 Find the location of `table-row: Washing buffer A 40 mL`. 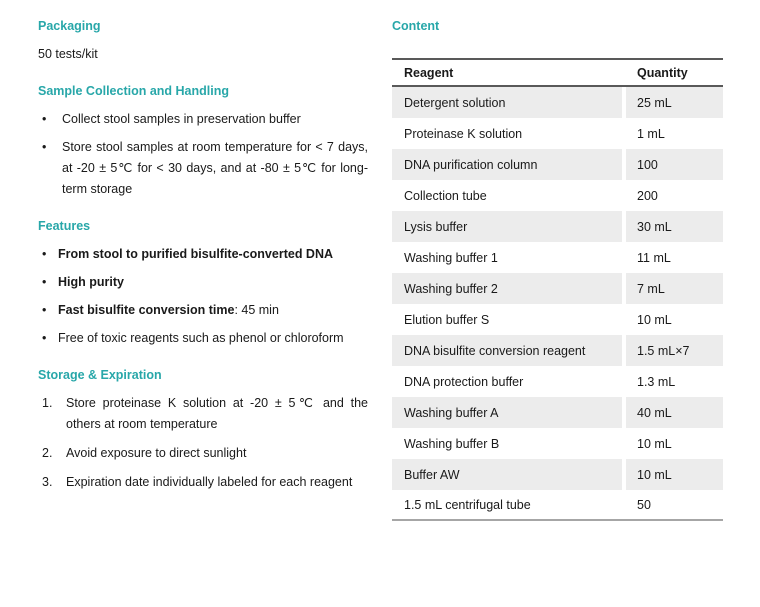

table-row: Washing buffer A 40 mL is located at coordinates (557, 412).